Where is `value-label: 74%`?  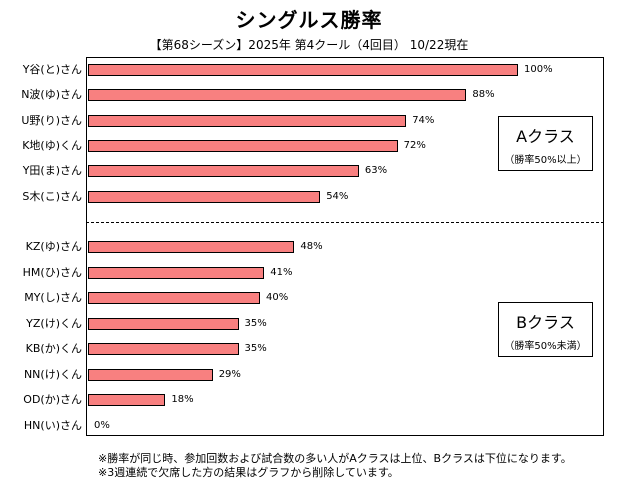
value-label: 74% is located at coordinates (423, 120).